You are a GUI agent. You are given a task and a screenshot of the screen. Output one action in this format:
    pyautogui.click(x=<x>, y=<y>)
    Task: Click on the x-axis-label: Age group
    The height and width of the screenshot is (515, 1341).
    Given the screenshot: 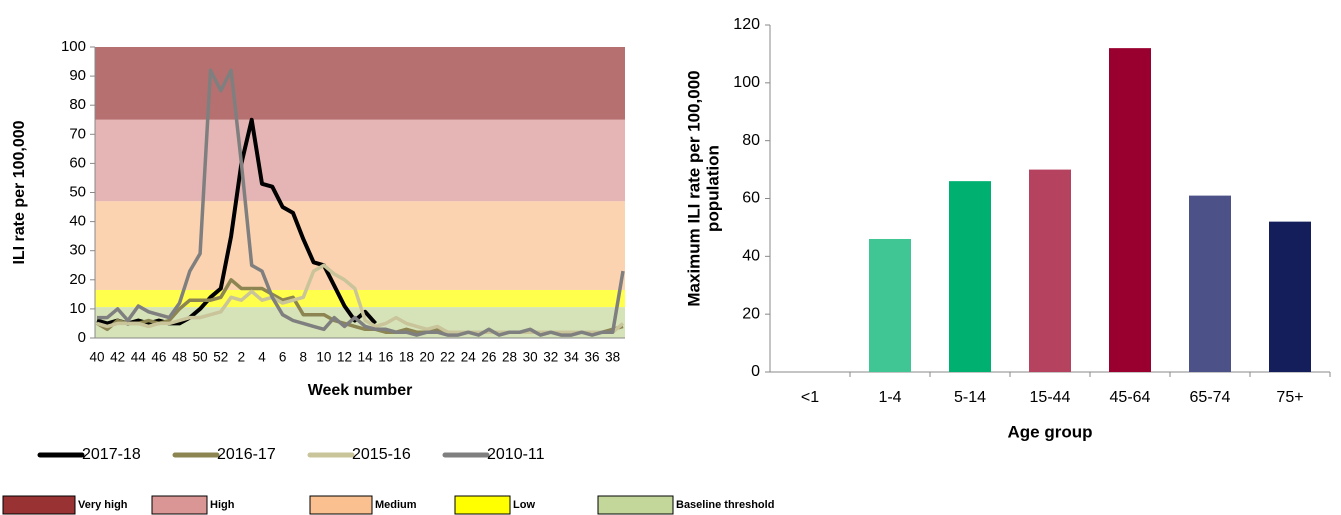 What is the action you would take?
    pyautogui.click(x=1050, y=431)
    